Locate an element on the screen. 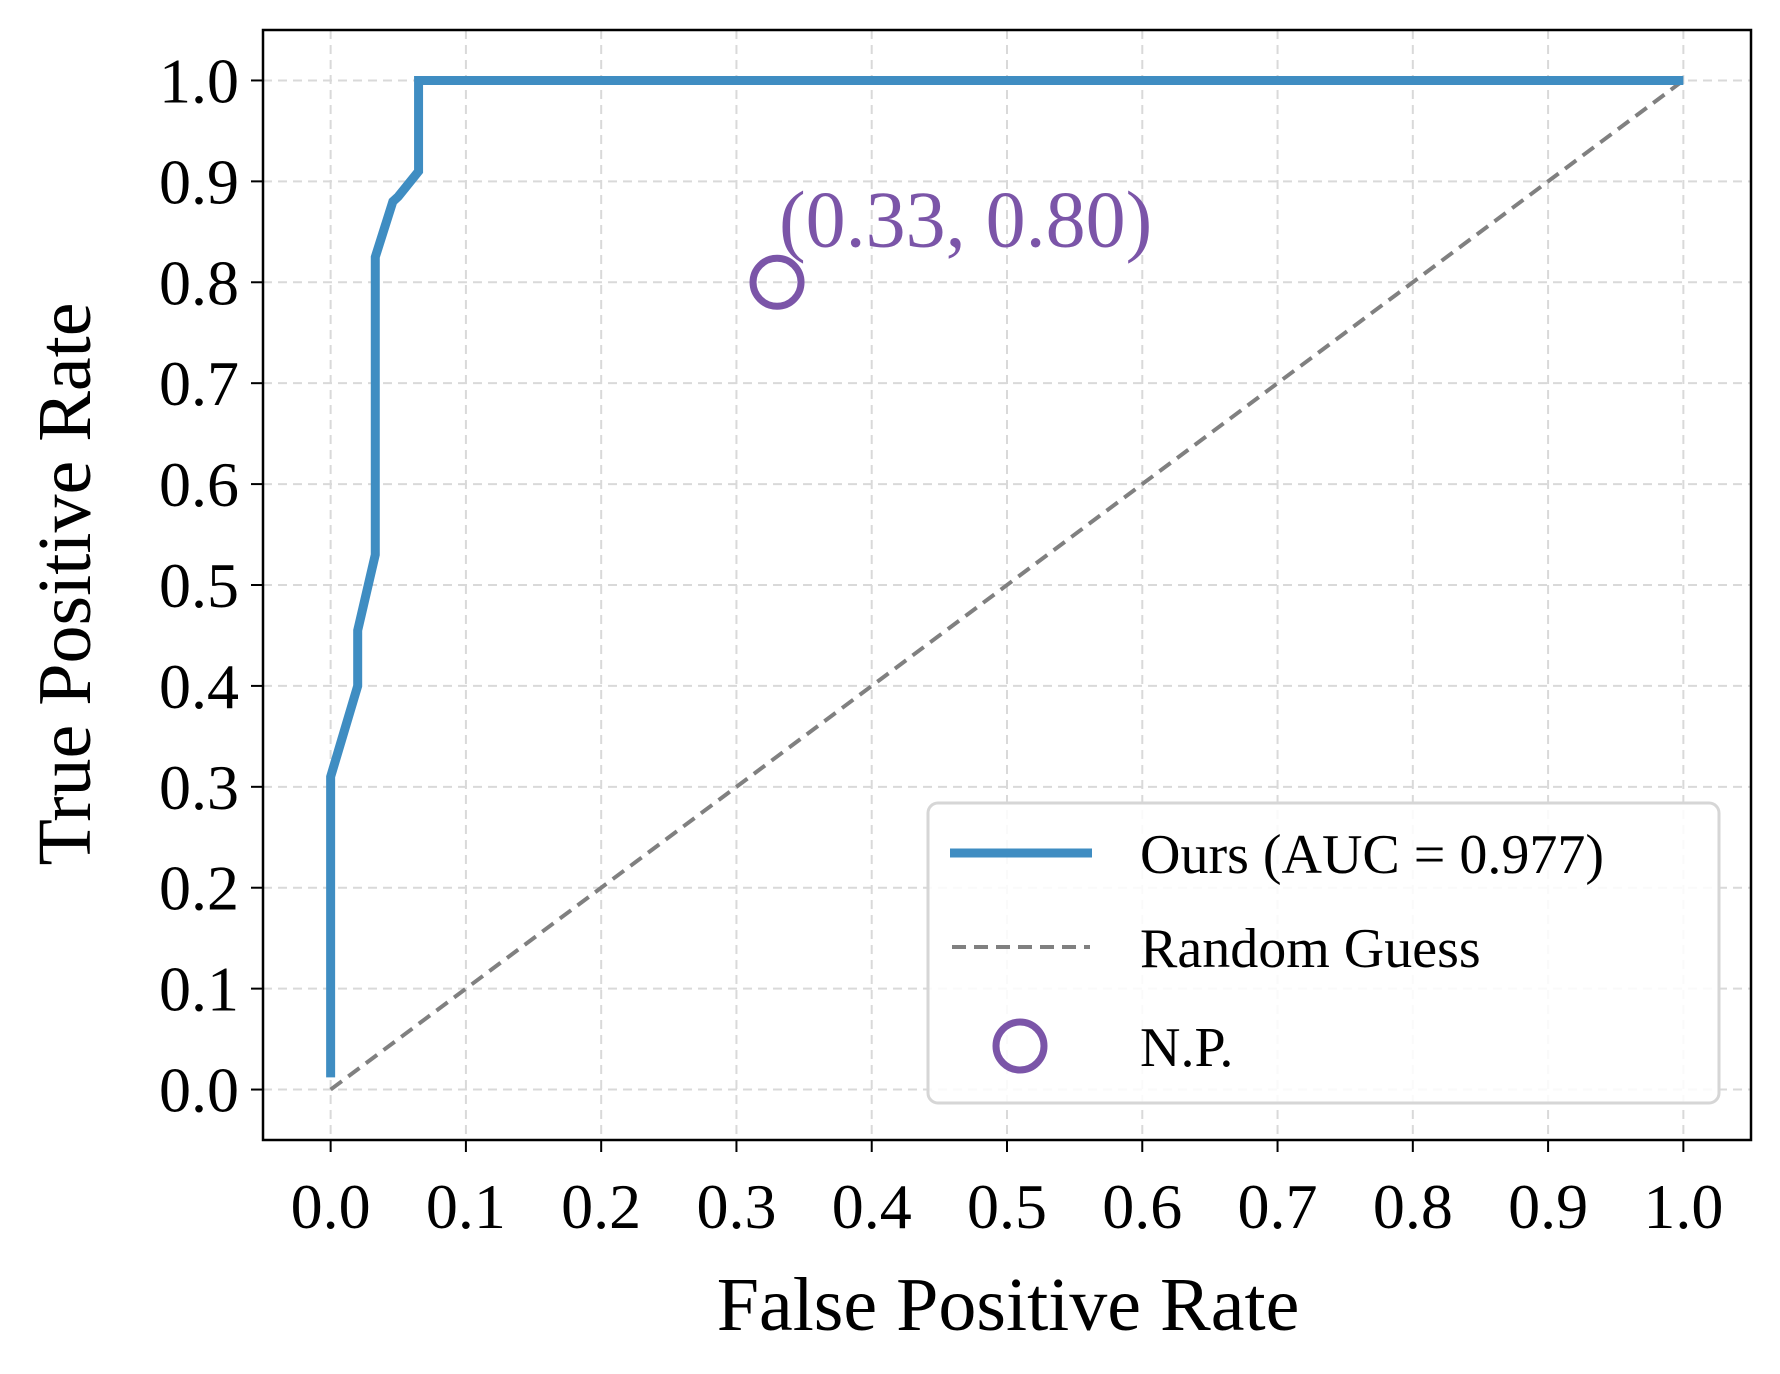  y-tick-label: 0.5 is located at coordinates (199, 585).